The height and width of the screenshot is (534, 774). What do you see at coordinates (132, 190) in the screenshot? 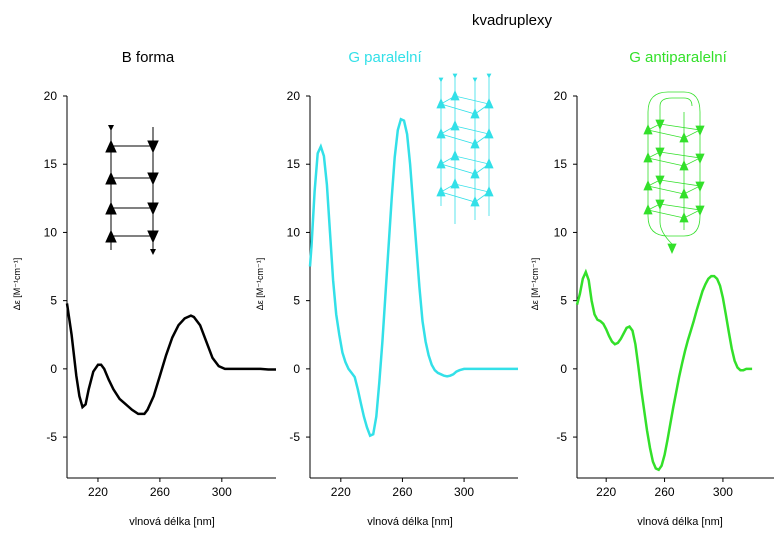
I see `b-dna-schematic` at bounding box center [132, 190].